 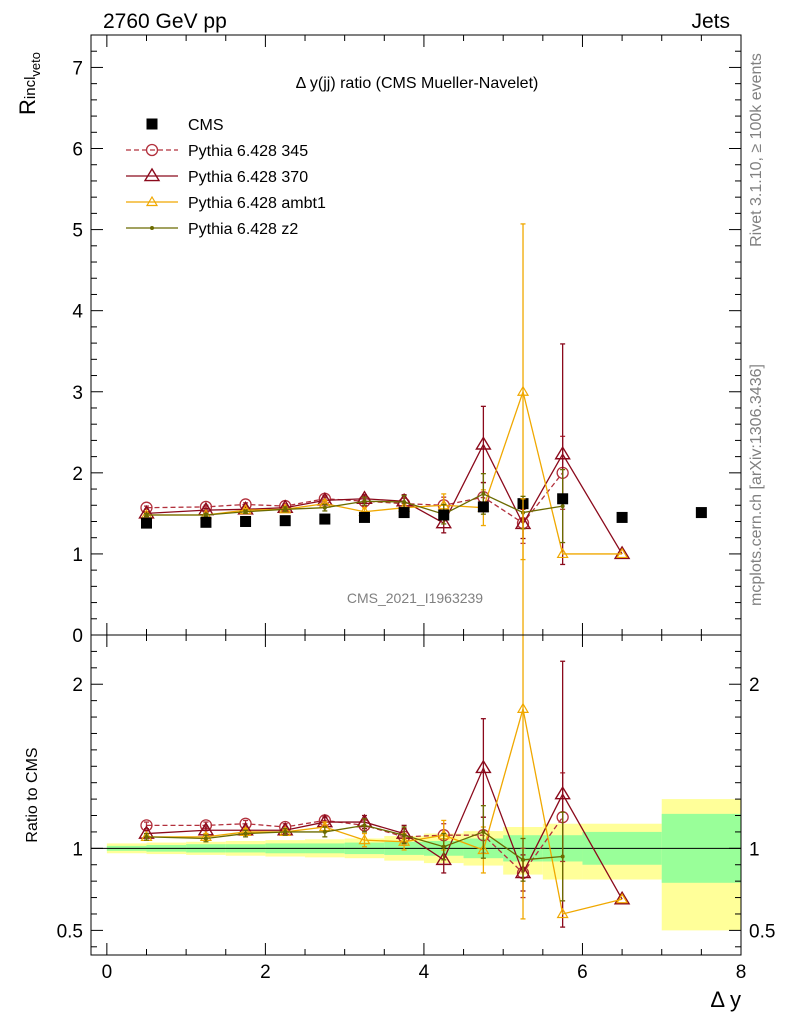 I want to click on ratio-y-tick-label-right: 0.5, so click(x=762, y=931).